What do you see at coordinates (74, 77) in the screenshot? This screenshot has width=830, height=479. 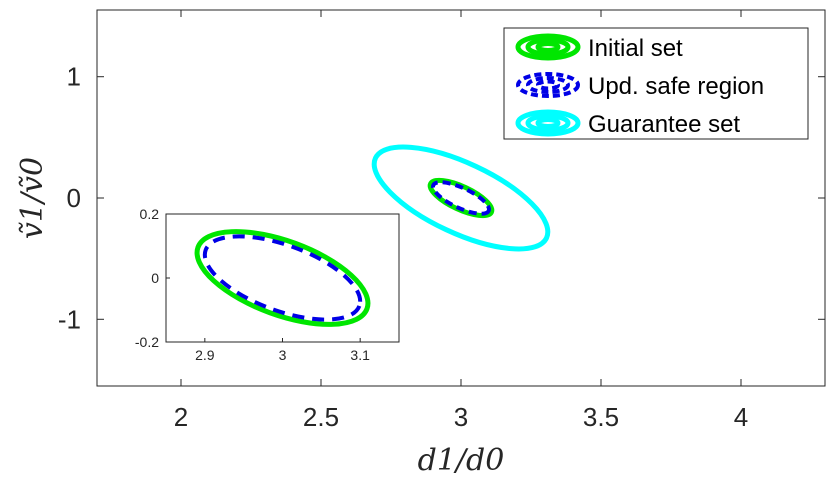 I see `y-tick-label: 1` at bounding box center [74, 77].